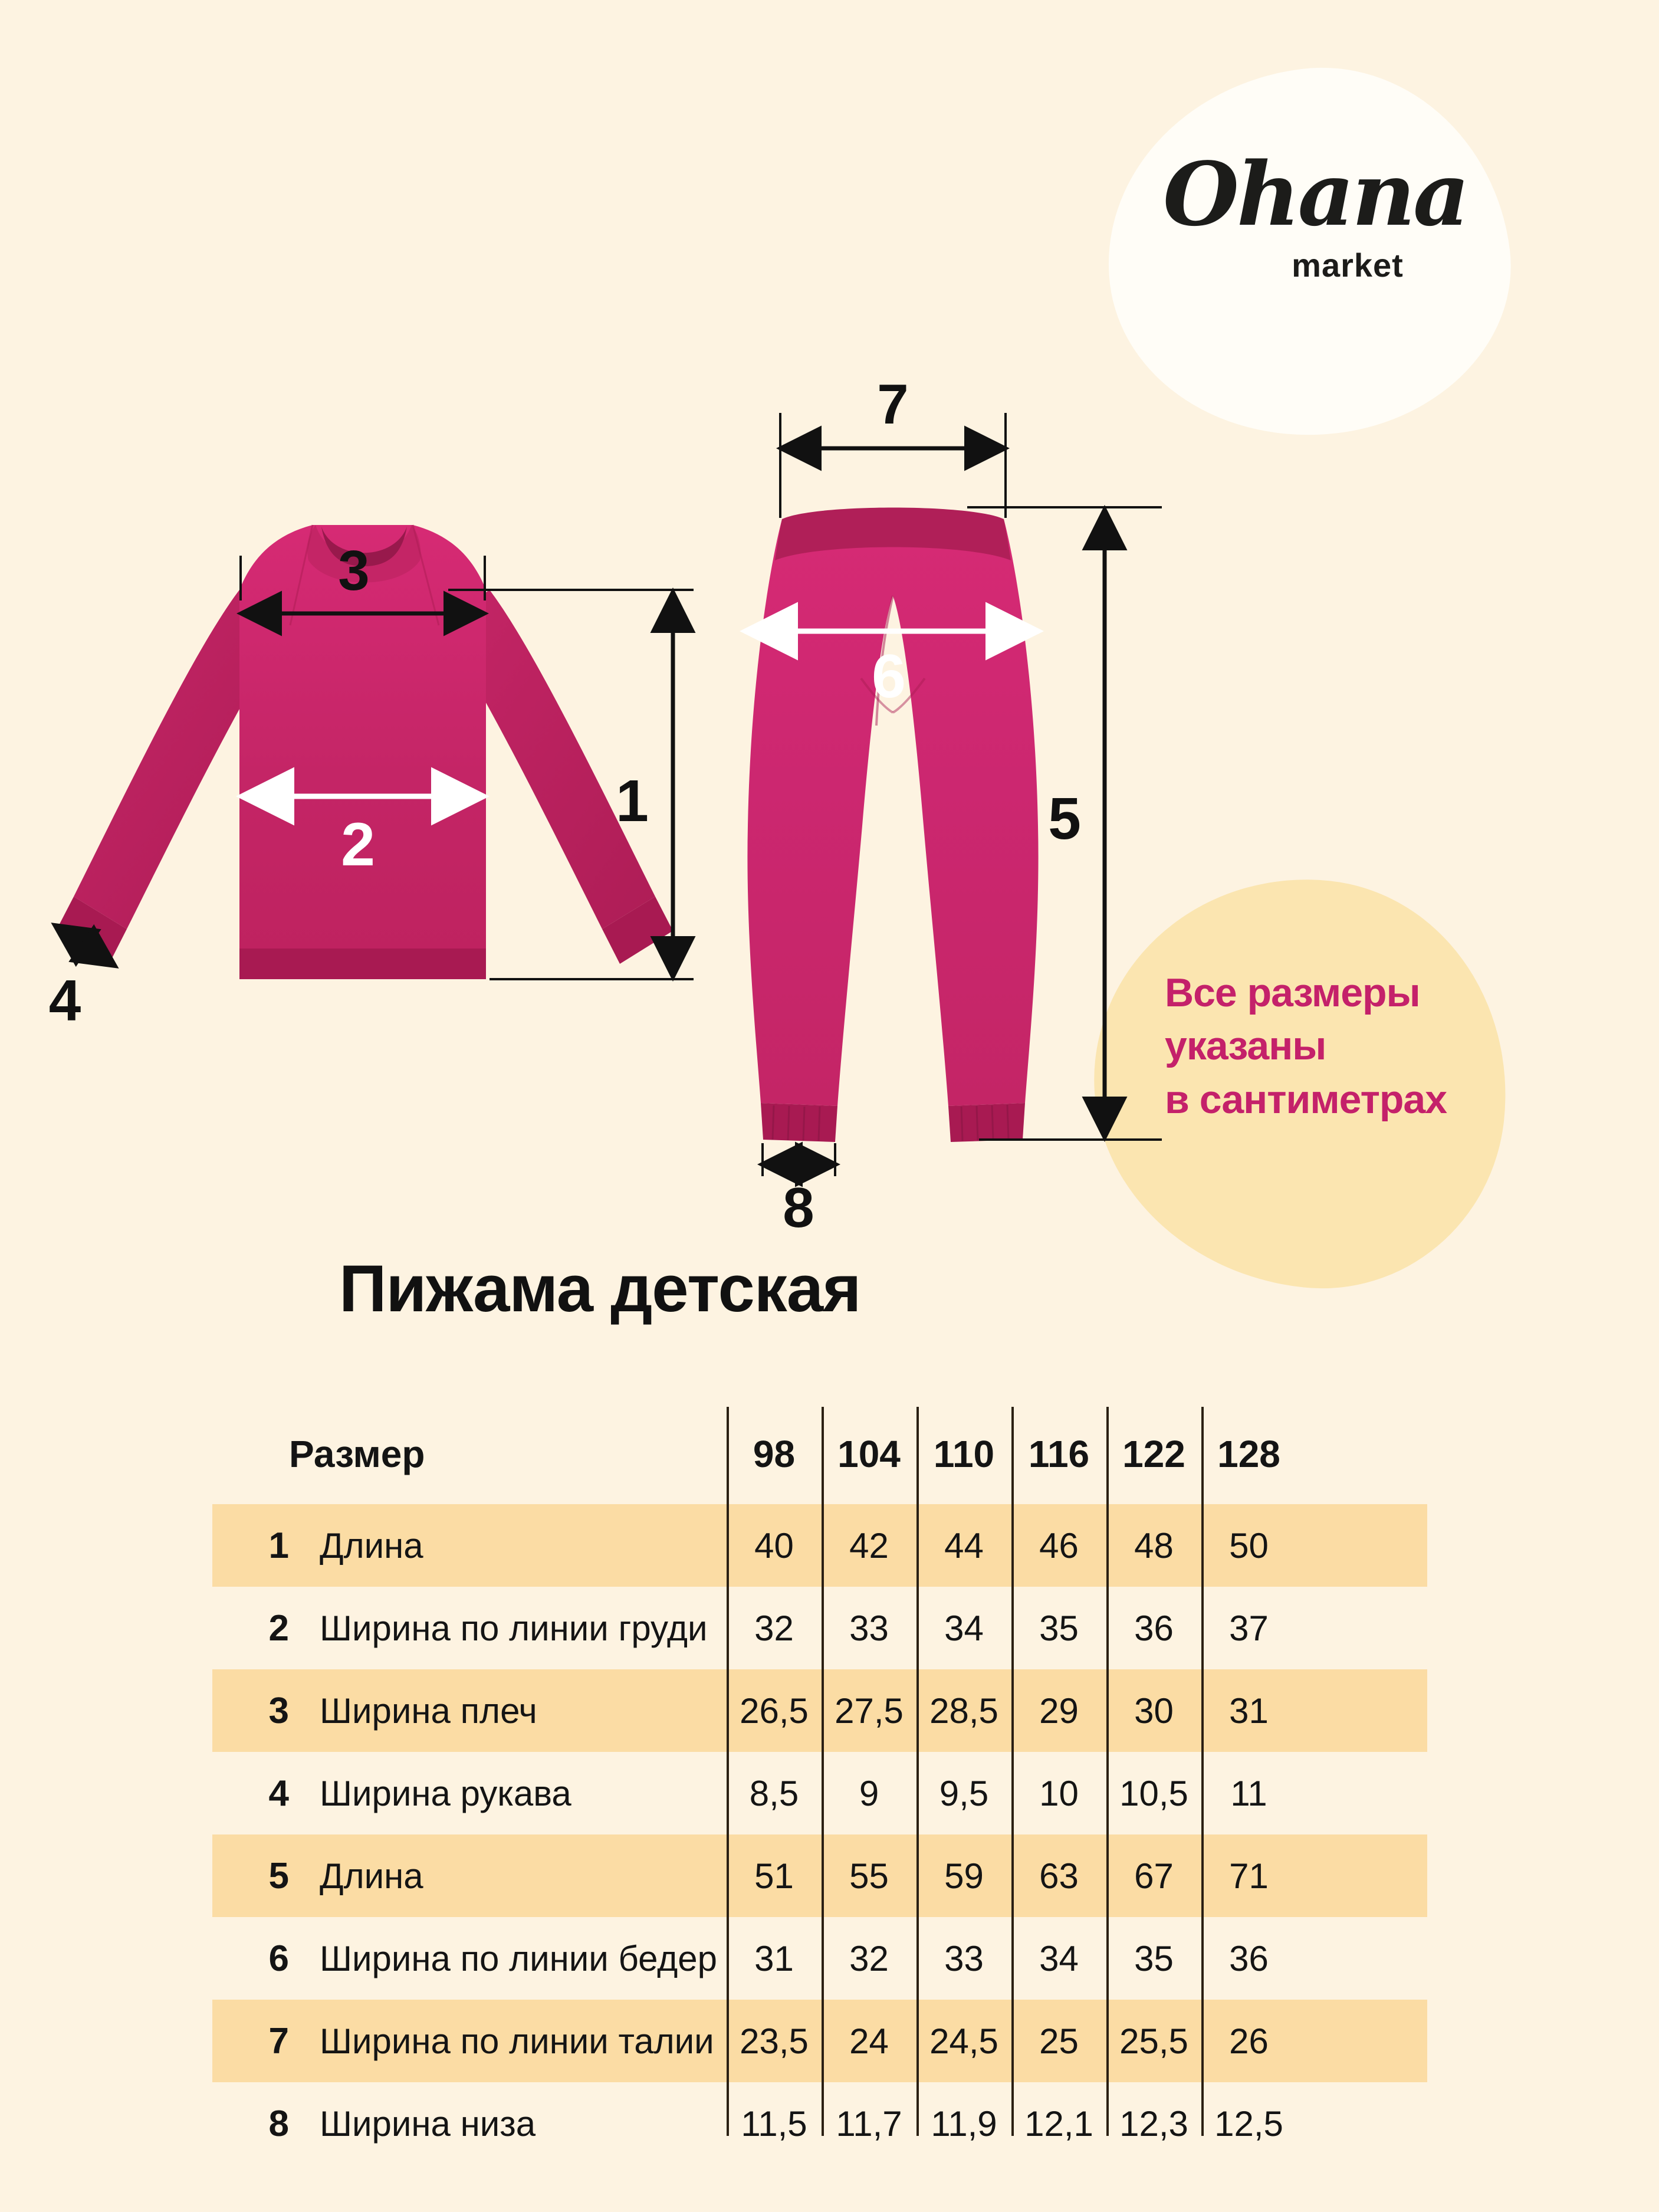 The width and height of the screenshot is (1659, 2212). What do you see at coordinates (893, 404) in the screenshot?
I see `marker-7-label: 7` at bounding box center [893, 404].